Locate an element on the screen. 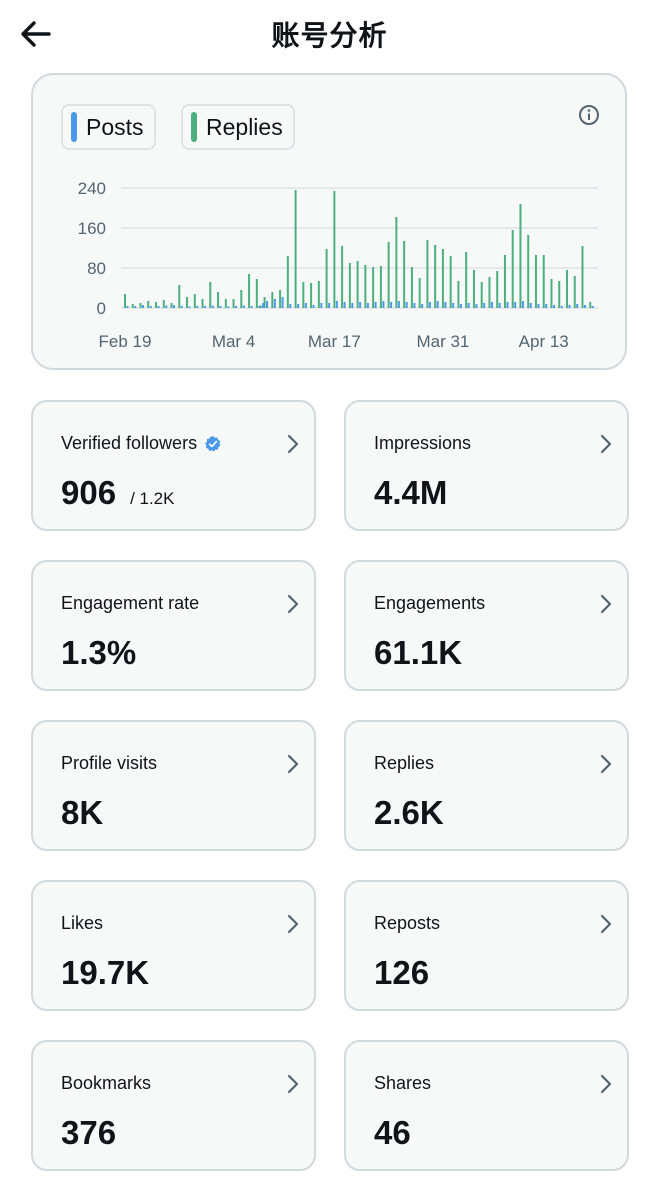  stat-label: Engagements is located at coordinates (430, 603).